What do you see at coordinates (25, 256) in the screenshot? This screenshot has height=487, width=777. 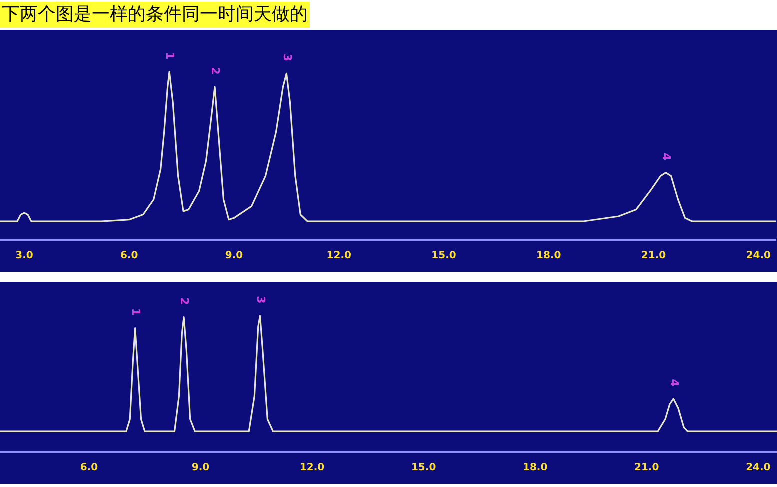 I see `x-tick-label: 3.0` at bounding box center [25, 256].